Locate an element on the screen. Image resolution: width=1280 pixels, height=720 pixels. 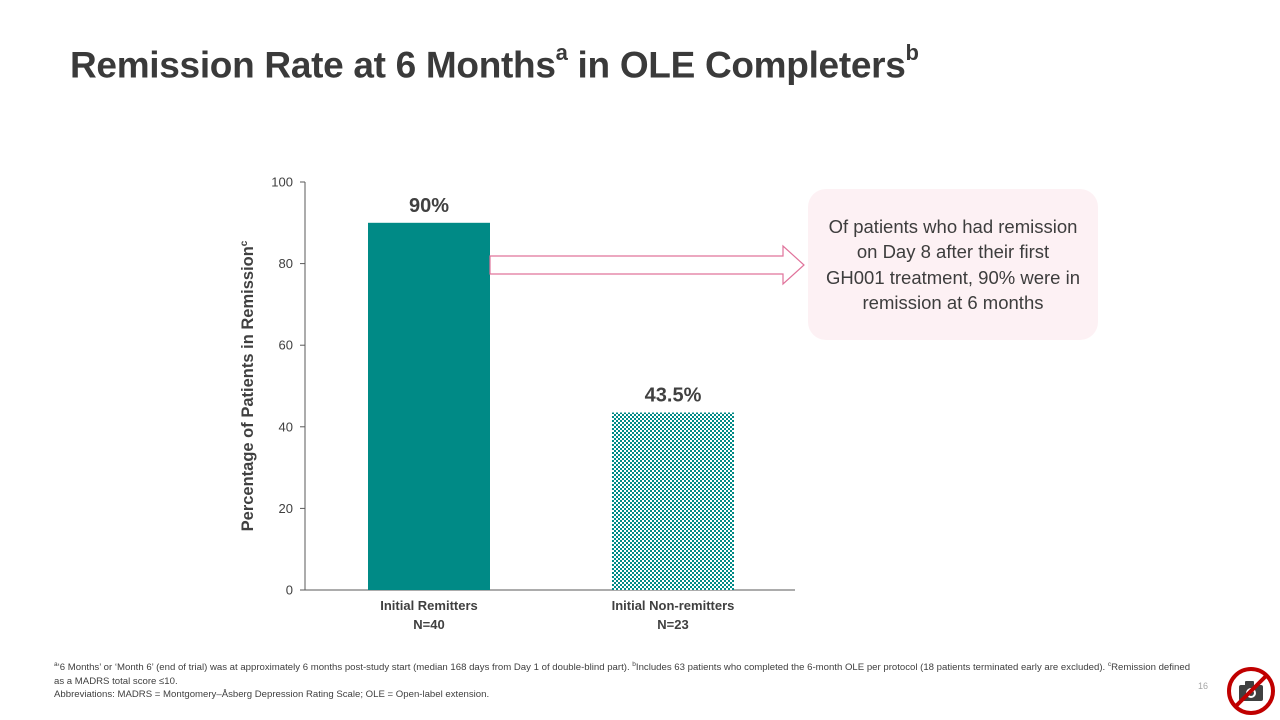
y-tick-label: 80 is located at coordinates (286, 263).